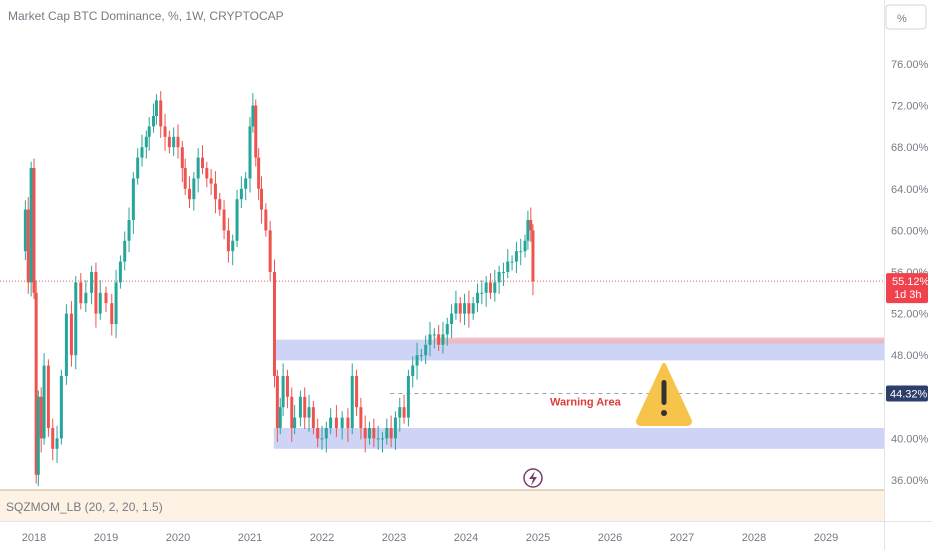  What do you see at coordinates (586, 402) in the screenshot?
I see `warning-area-label: Warning Area` at bounding box center [586, 402].